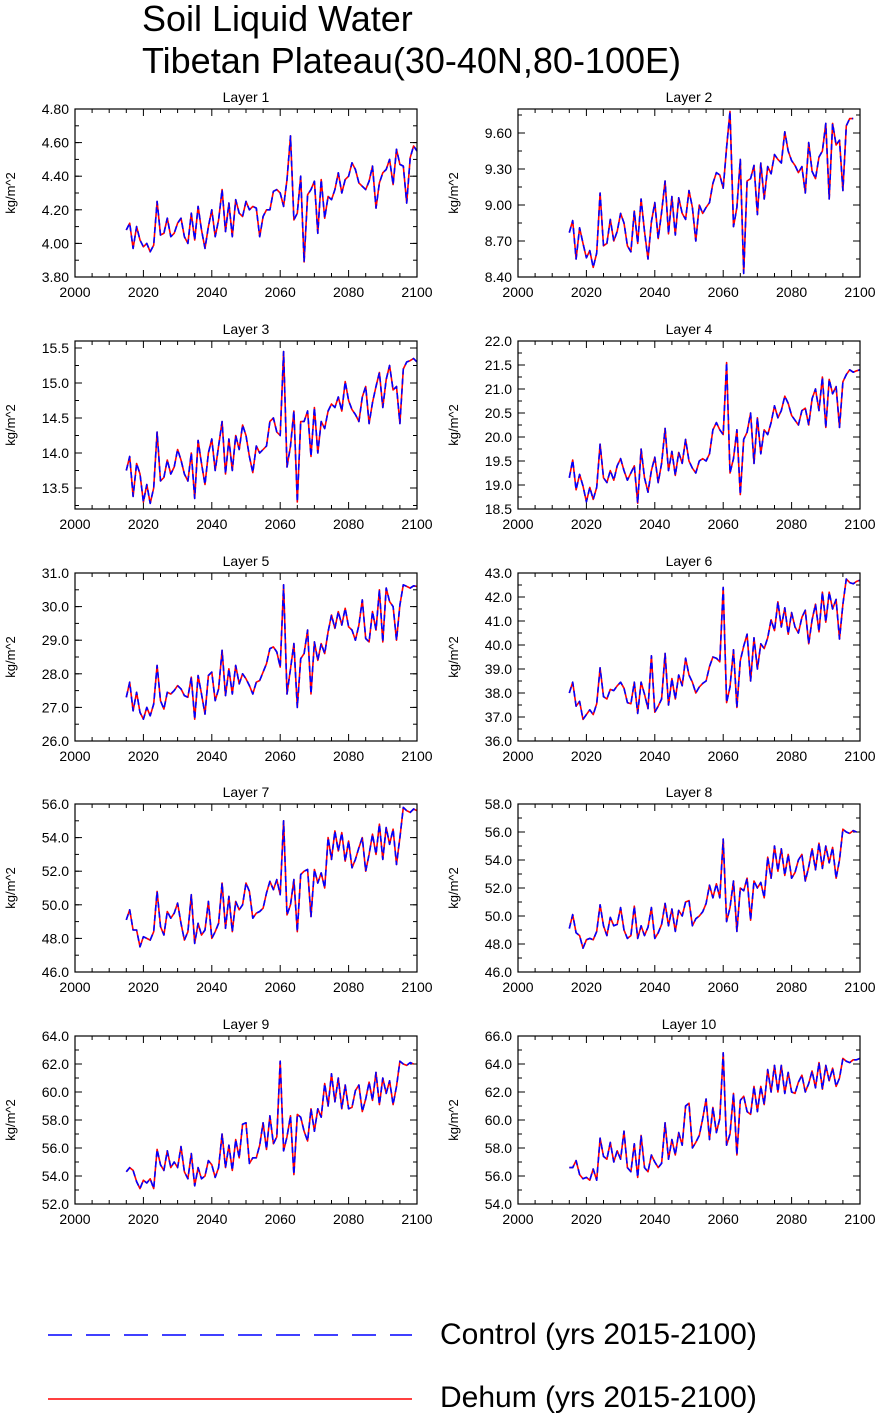 The width and height of the screenshot is (878, 1418). What do you see at coordinates (498, 621) in the screenshot?
I see `y-tick-label: 41.0` at bounding box center [498, 621].